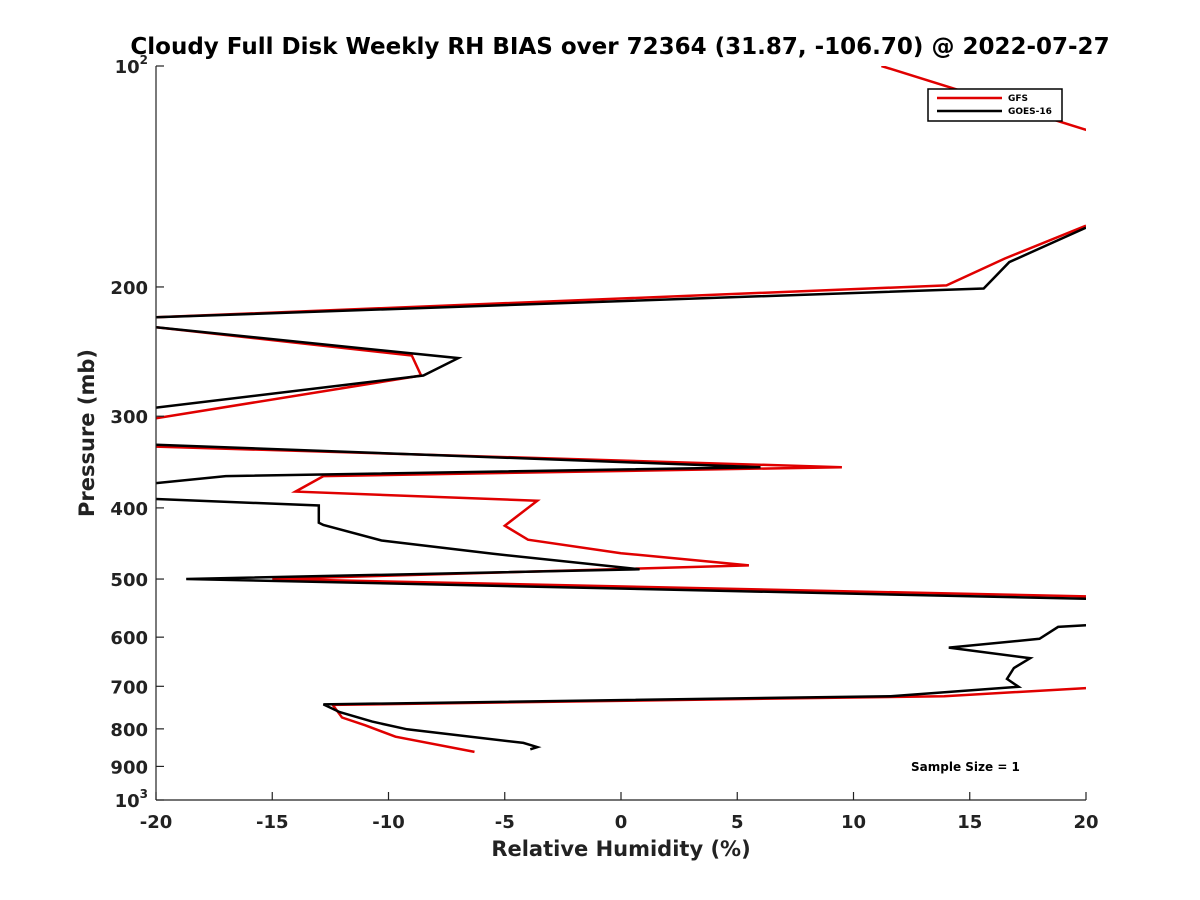  Describe the element at coordinates (129, 509) in the screenshot. I see `y-tick-label: 400` at that location.